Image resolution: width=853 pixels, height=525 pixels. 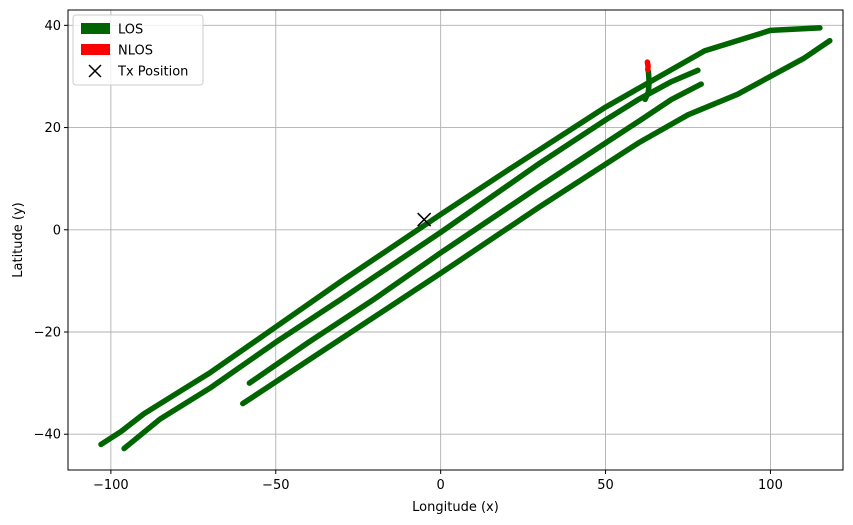 What do you see at coordinates (111, 485) in the screenshot?
I see `x-tick-label: −100` at bounding box center [111, 485].